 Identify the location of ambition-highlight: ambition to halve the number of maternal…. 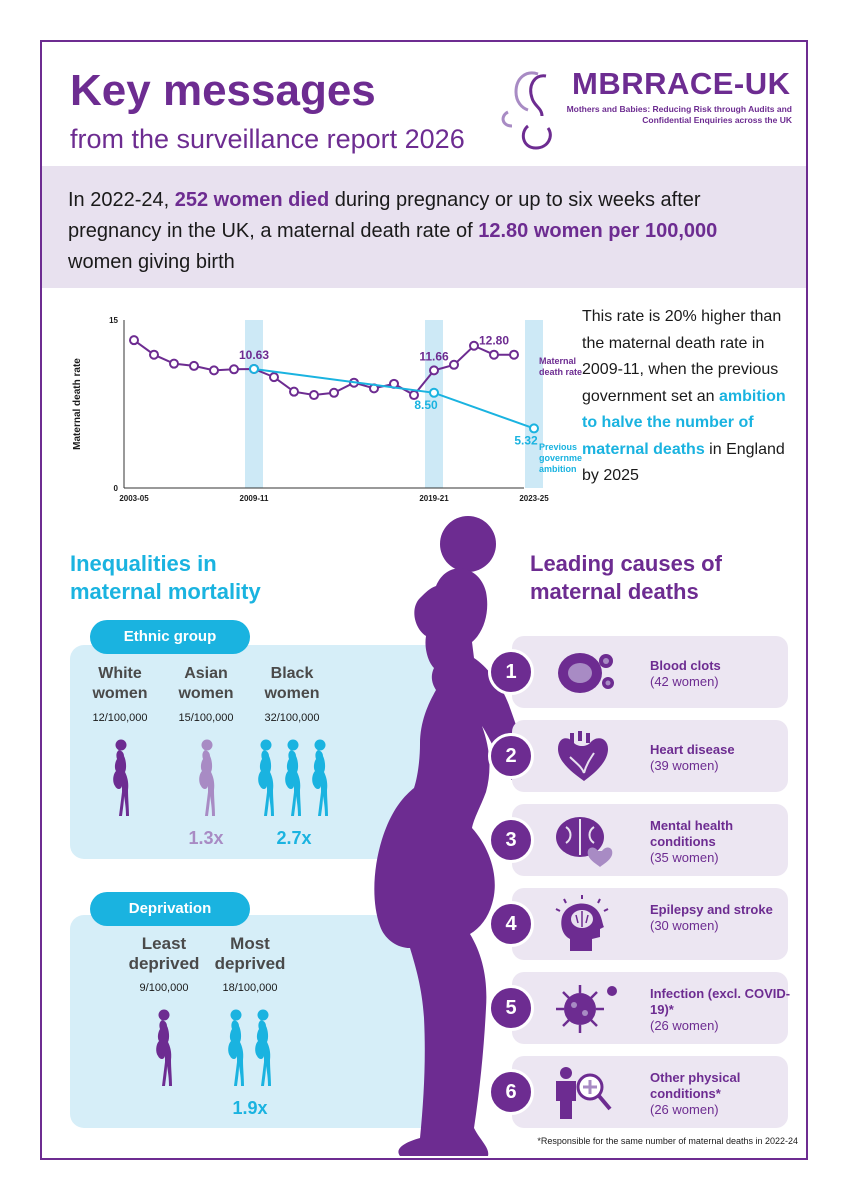
(684, 422).